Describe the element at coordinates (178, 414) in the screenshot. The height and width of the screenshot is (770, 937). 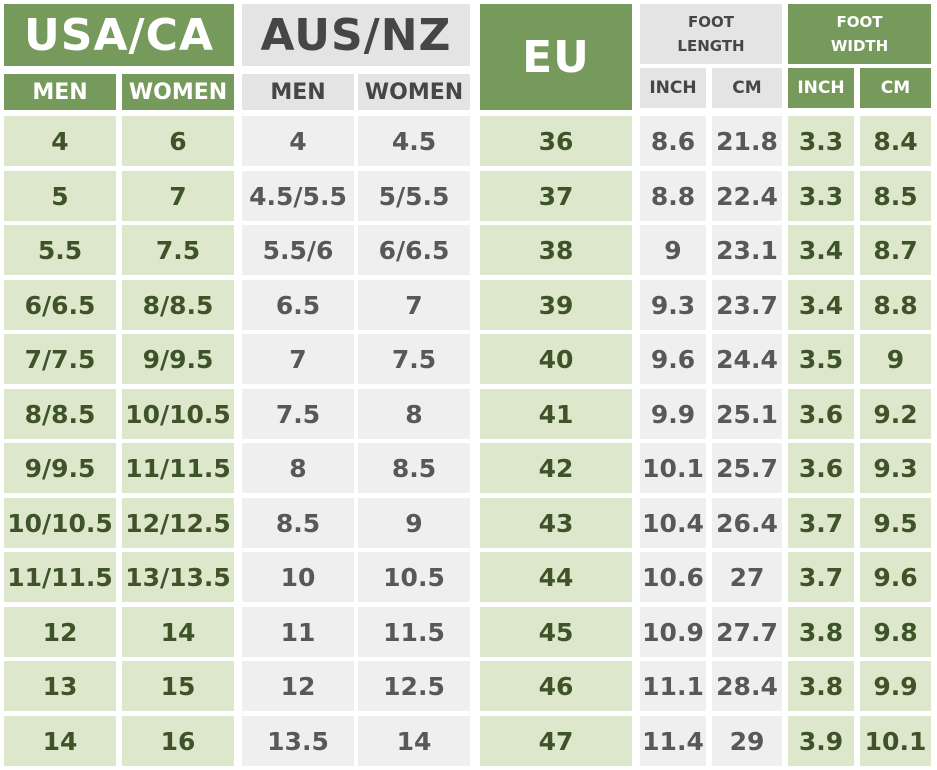
I see `cell-usa-women: 10/10.5` at that location.